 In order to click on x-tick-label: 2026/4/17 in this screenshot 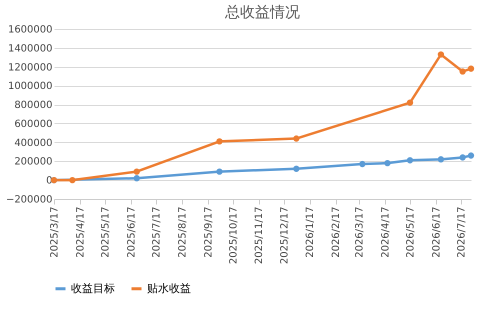, I will do `click(386, 232)`.